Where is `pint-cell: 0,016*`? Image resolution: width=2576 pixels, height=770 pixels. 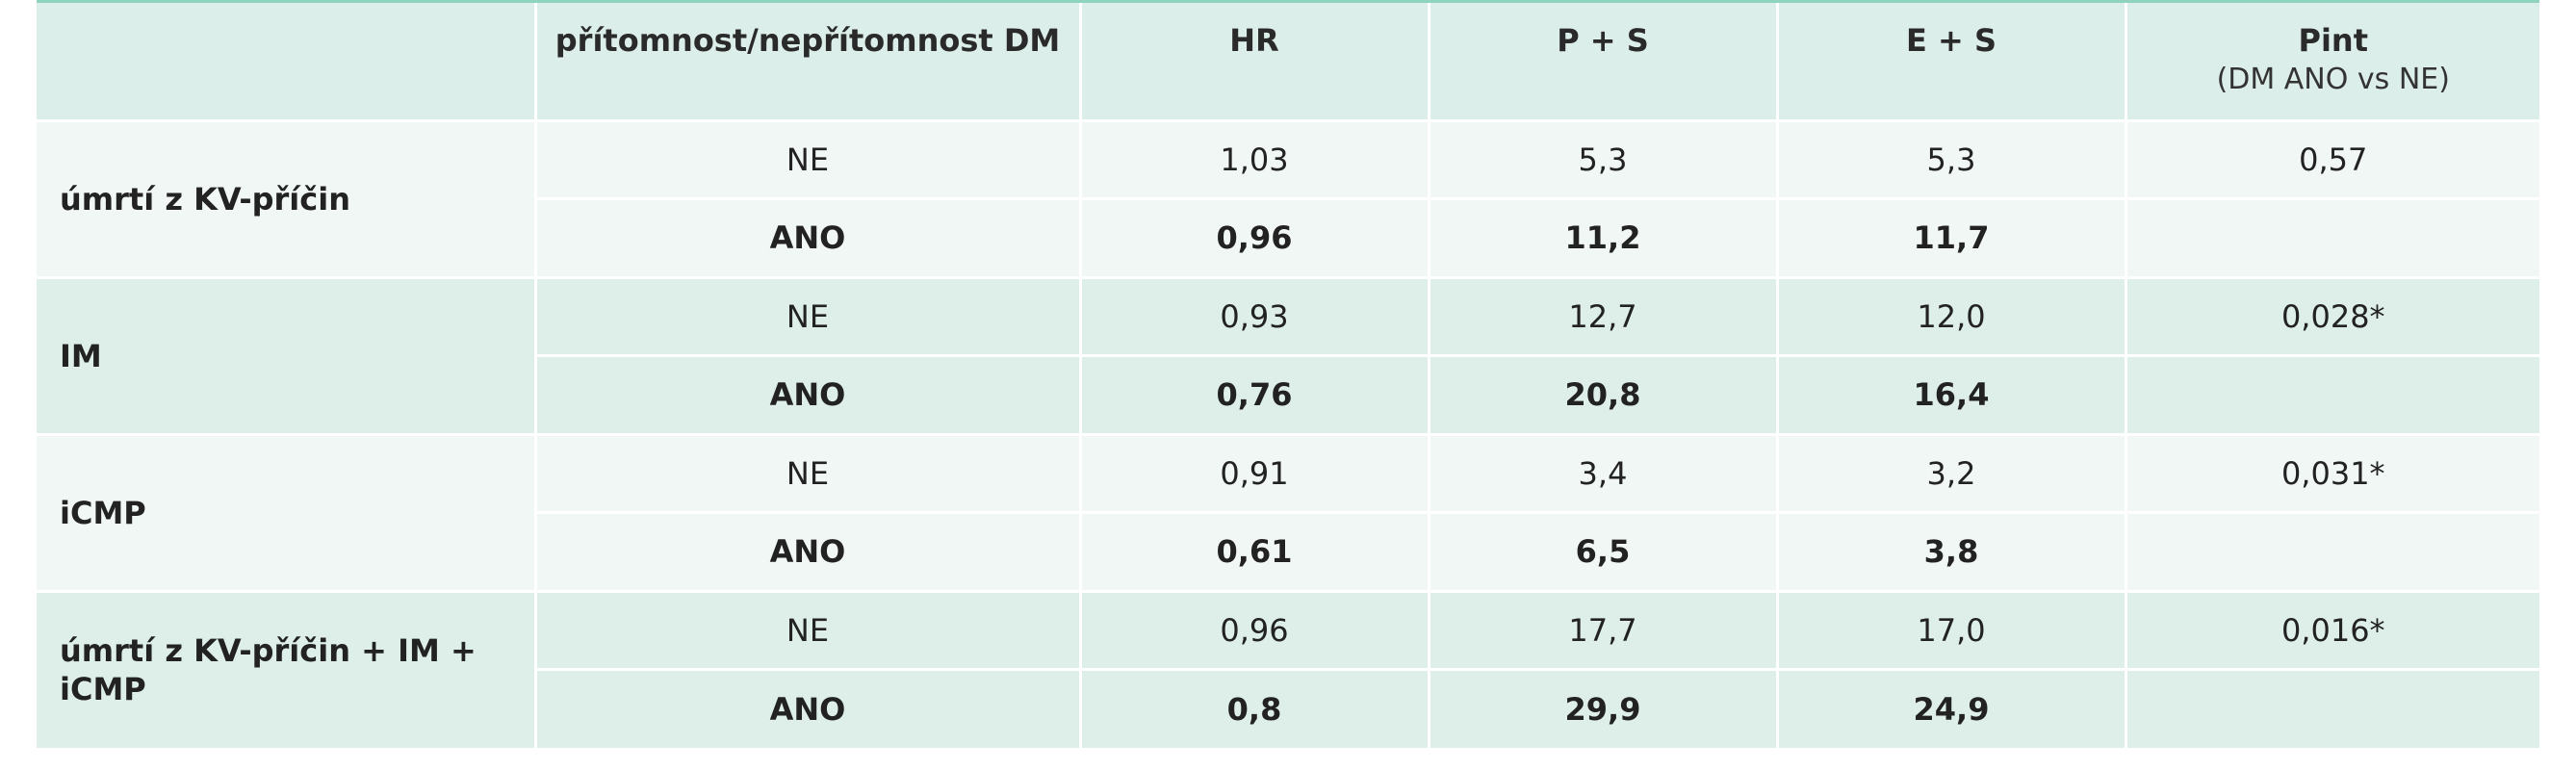 pint-cell: 0,016* is located at coordinates (2332, 629).